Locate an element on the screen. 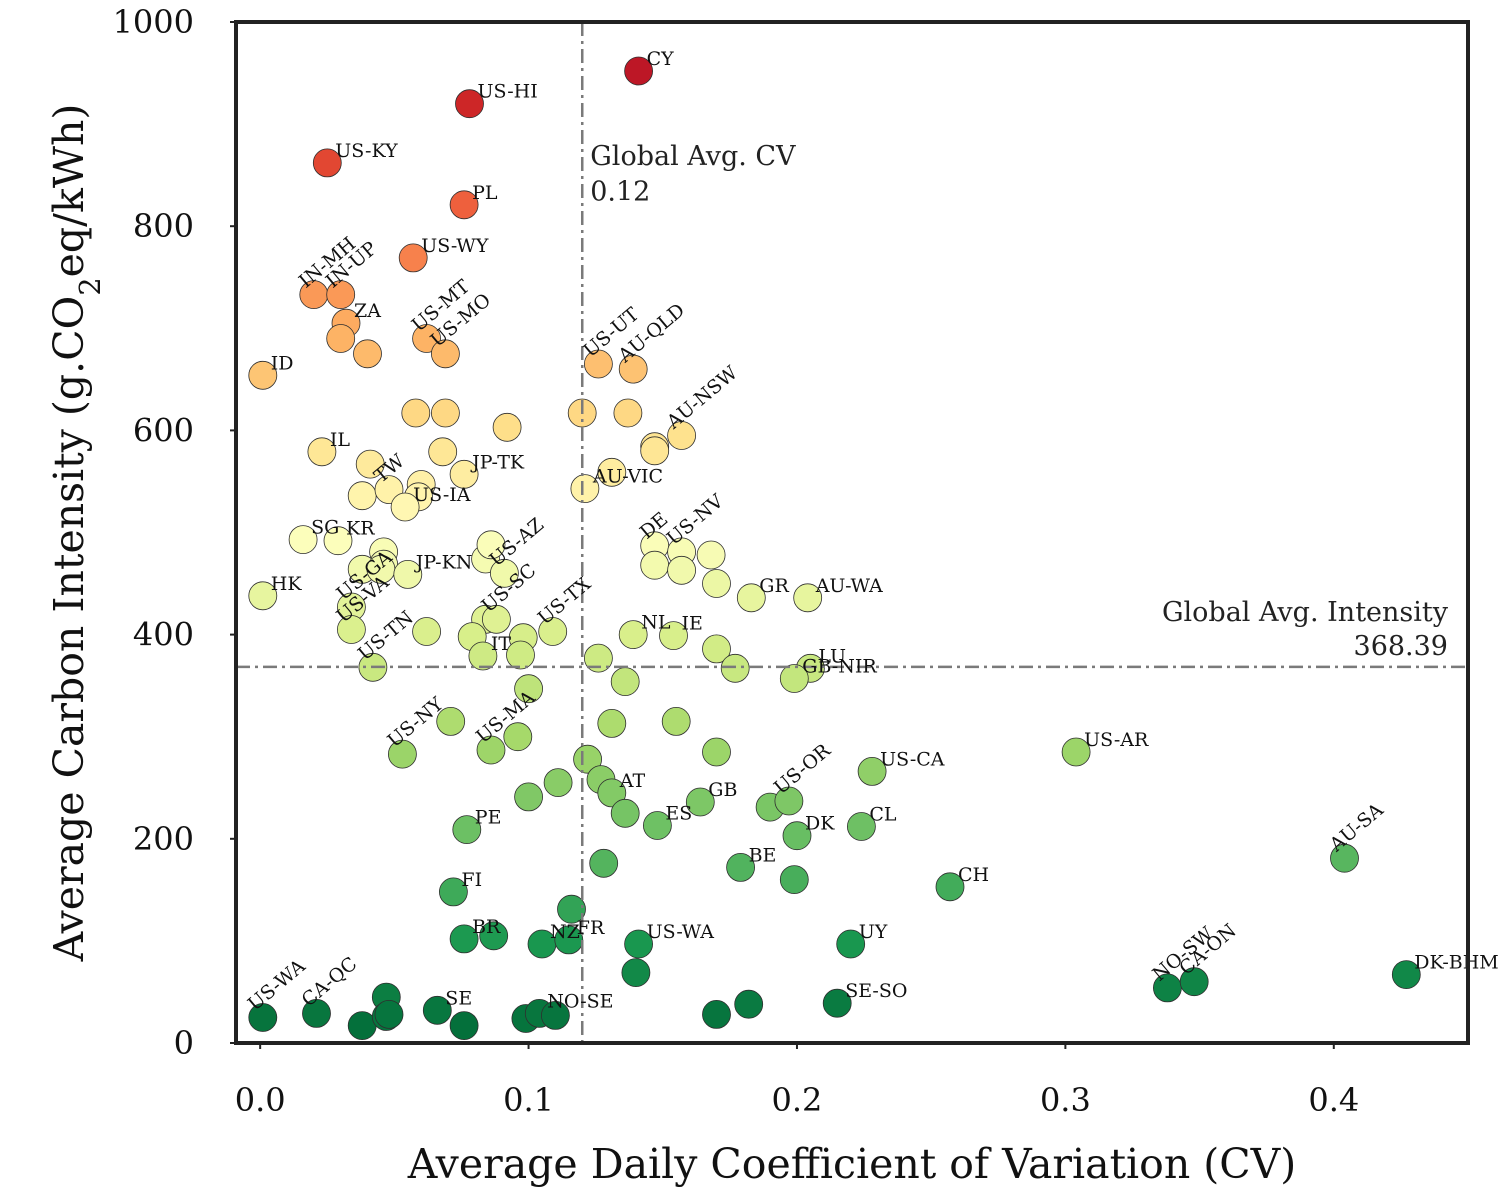 Image resolution: width=1500 pixels, height=1200 pixels. point-label: UY is located at coordinates (873, 932).